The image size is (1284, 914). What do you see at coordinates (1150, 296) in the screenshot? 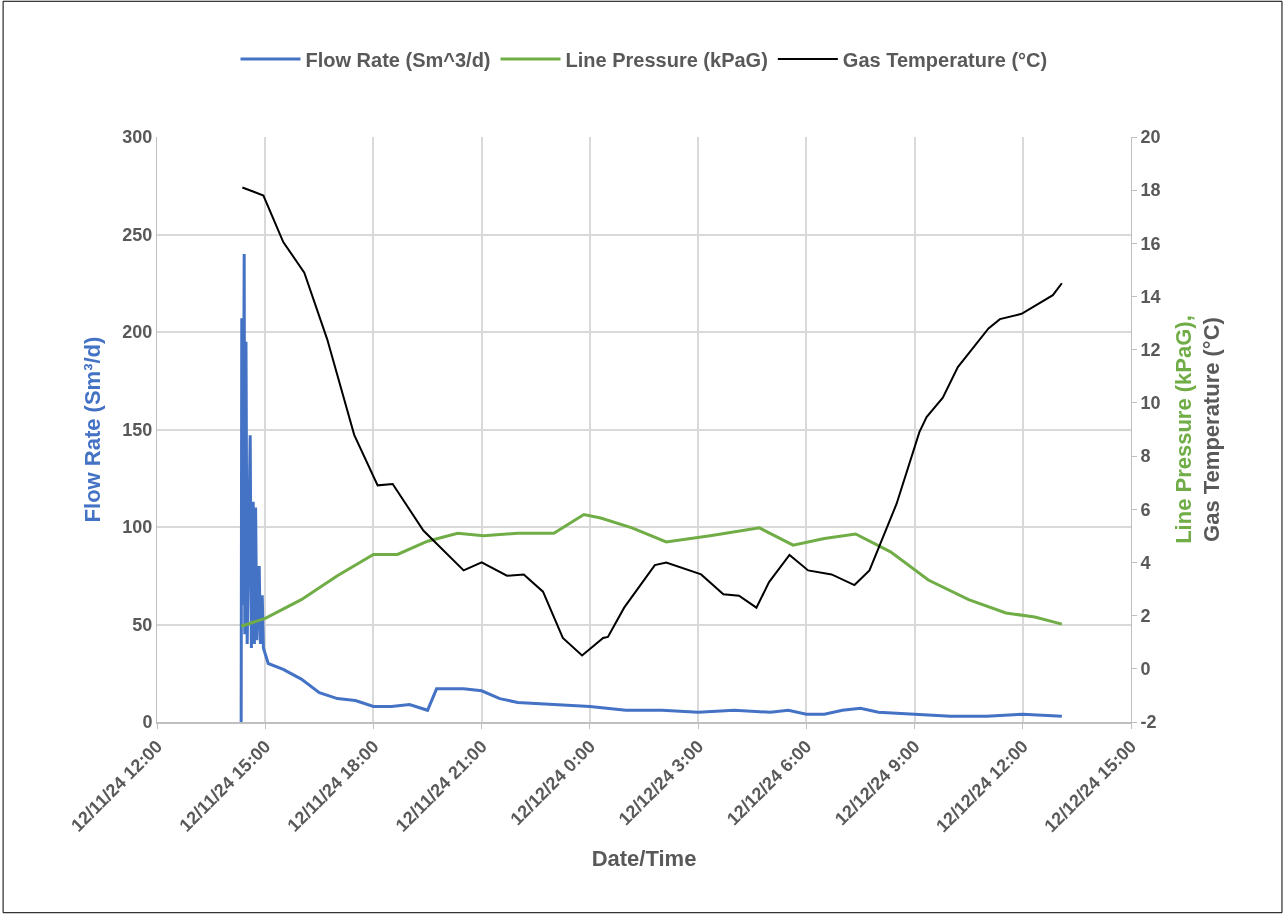
I see `y2-tick-label: 14` at bounding box center [1150, 296].